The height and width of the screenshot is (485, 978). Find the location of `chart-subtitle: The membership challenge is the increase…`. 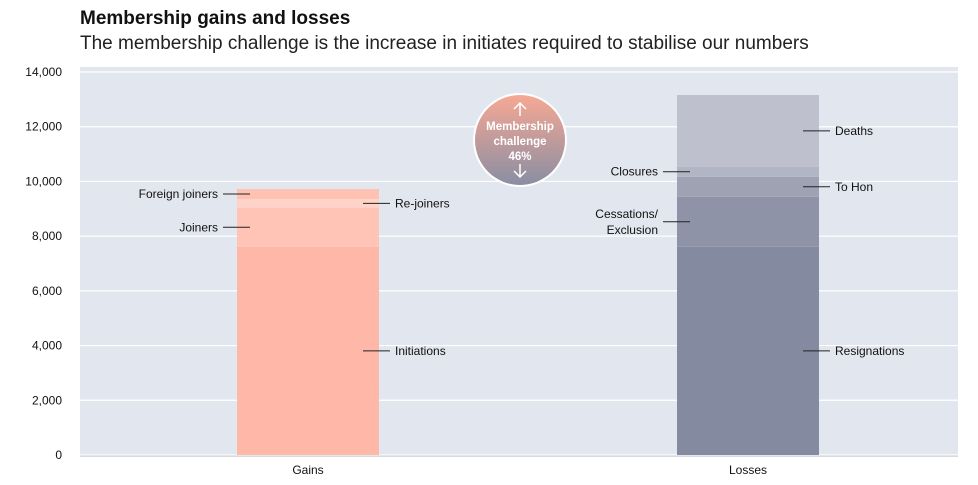

chart-subtitle: The membership challenge is the increase… is located at coordinates (444, 43).